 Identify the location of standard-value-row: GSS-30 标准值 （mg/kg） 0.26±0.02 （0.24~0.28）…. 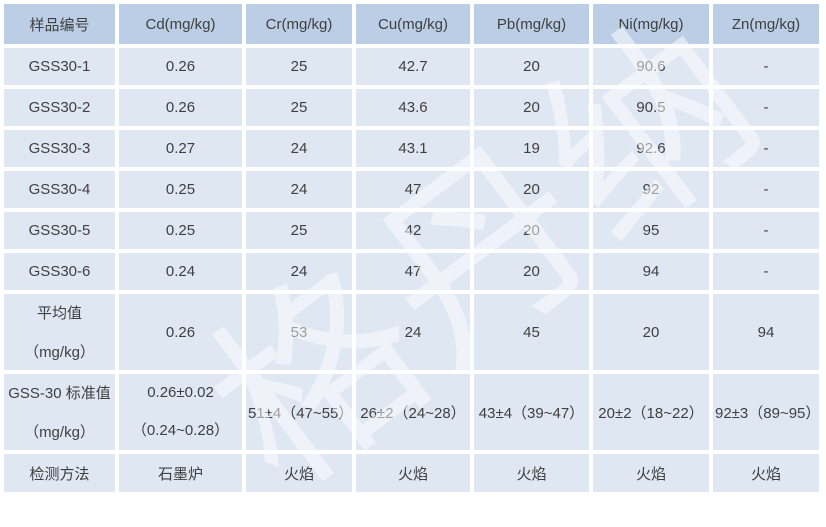
(411, 412).